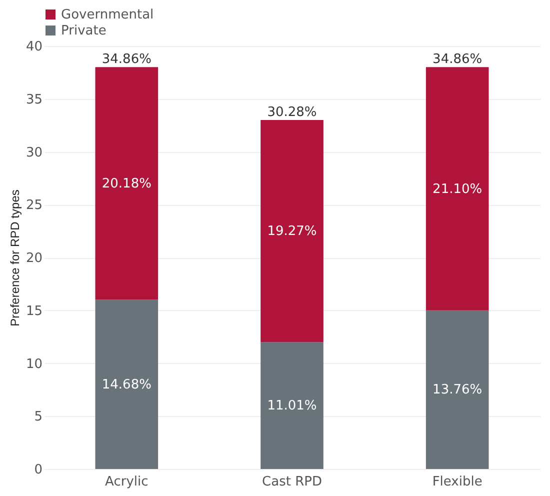 The width and height of the screenshot is (550, 496). I want to click on annotation: 11.01%, so click(292, 406).